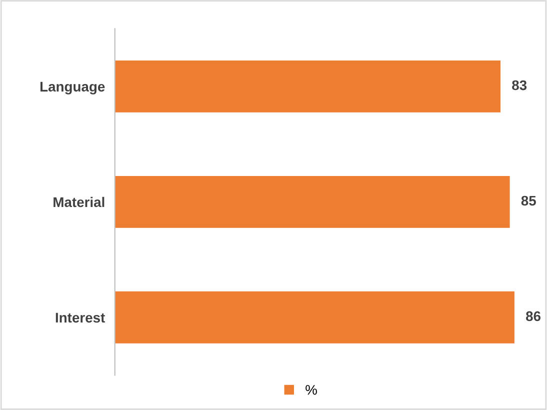 The image size is (547, 410). Describe the element at coordinates (79, 202) in the screenshot. I see `y-tick-label: Material` at that location.